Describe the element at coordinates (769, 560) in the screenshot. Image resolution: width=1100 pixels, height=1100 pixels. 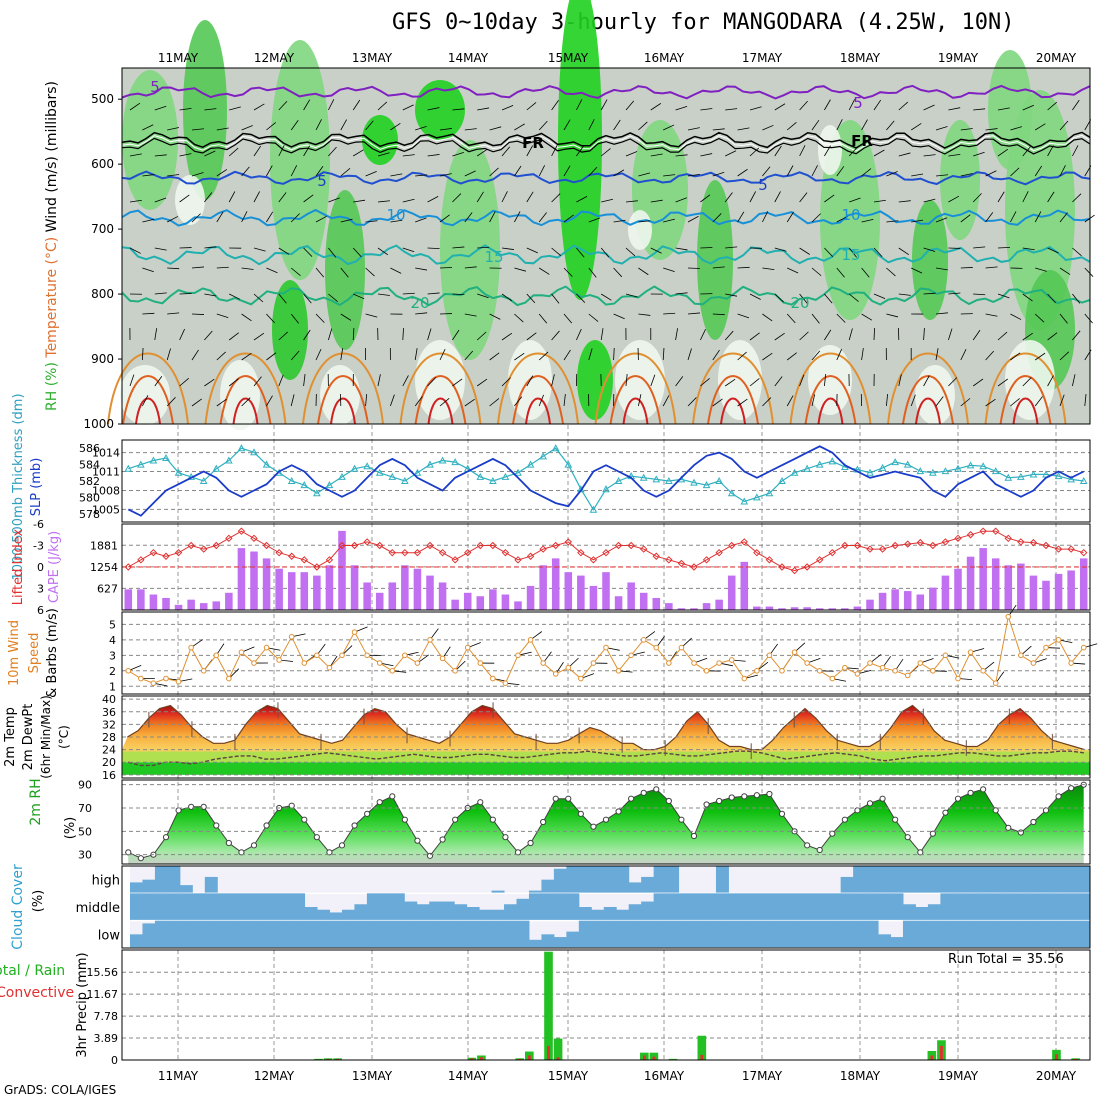
I see `li-point` at that location.